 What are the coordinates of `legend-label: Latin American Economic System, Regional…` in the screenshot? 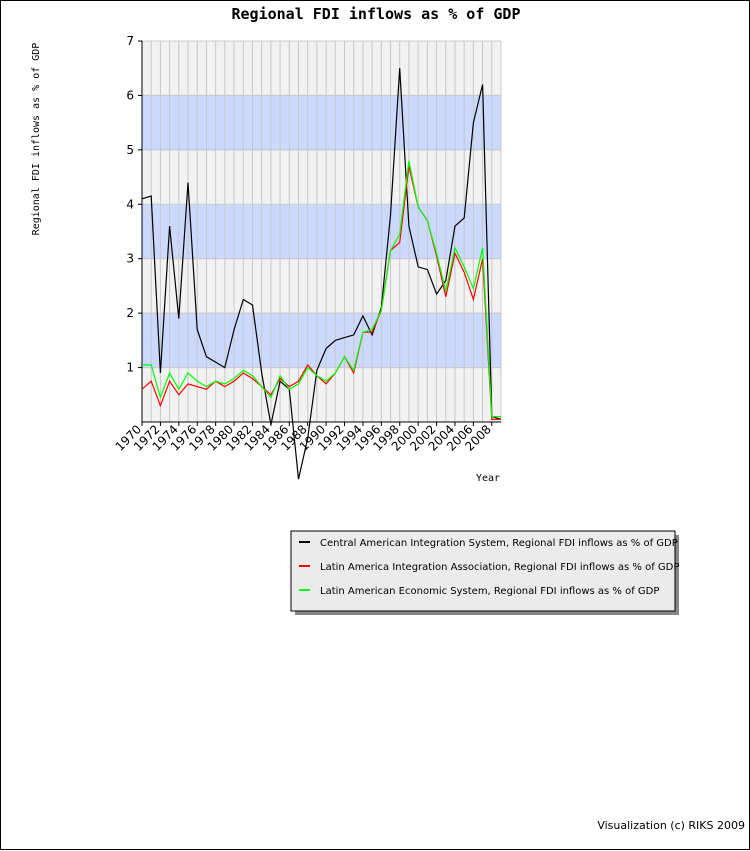 It's located at (489, 591).